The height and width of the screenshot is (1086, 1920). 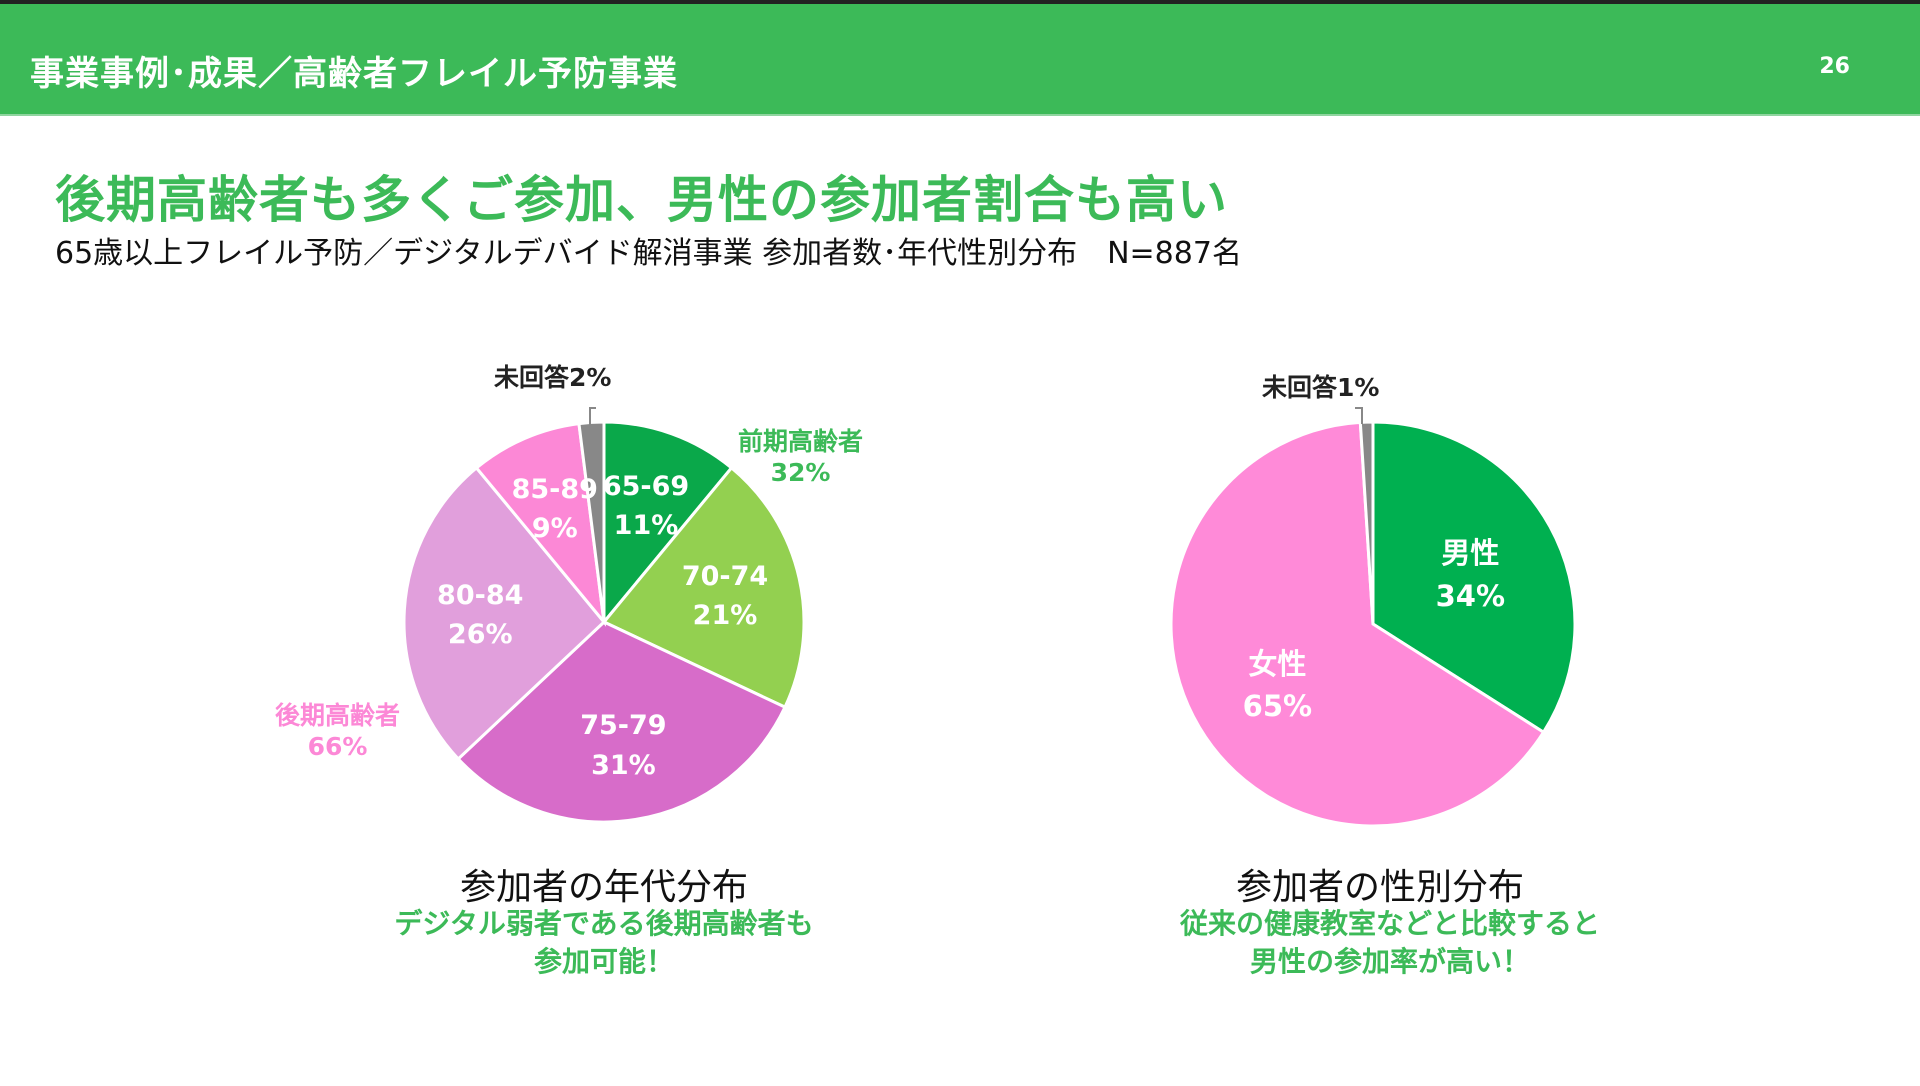 I want to click on pie-slice-女性, so click(x=1357, y=624).